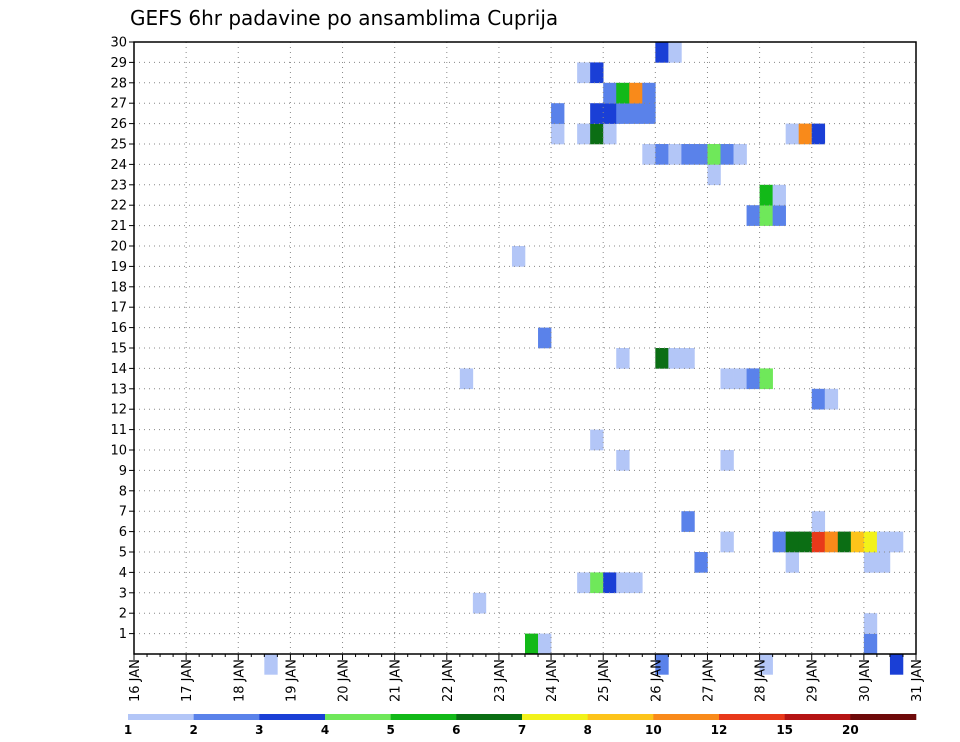 Image resolution: width=960 pixels, height=742 pixels. What do you see at coordinates (118, 430) in the screenshot?
I see `y-tick-label: 11` at bounding box center [118, 430].